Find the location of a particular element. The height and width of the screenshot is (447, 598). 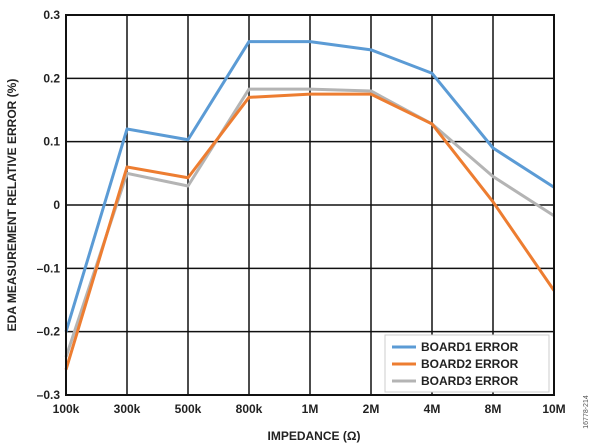

x-tick-label: 2M is located at coordinates (371, 409).